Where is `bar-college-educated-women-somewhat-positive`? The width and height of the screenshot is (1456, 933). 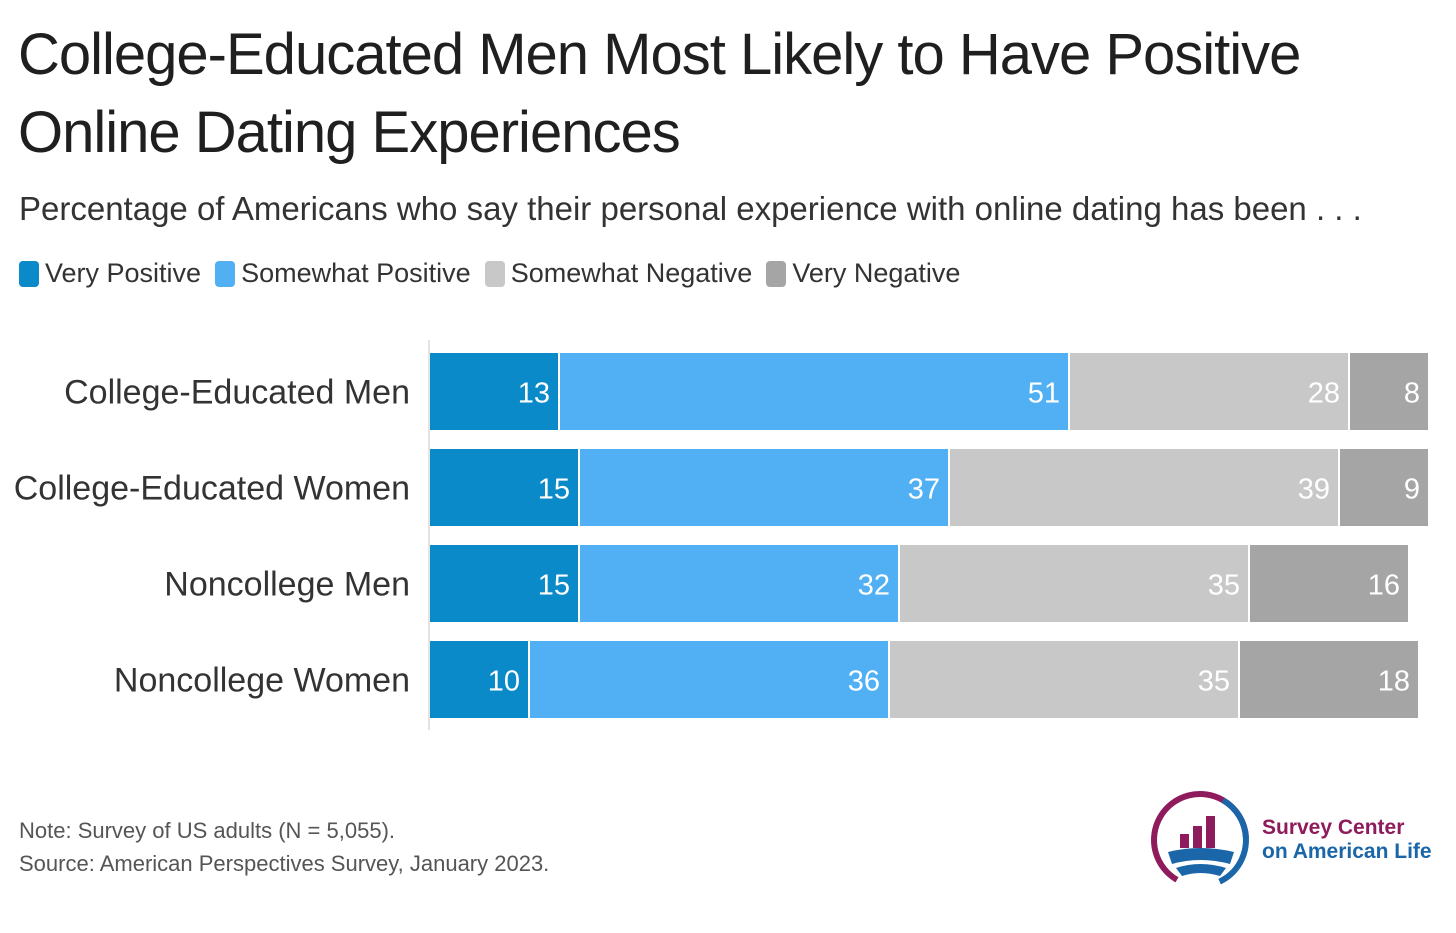 bar-college-educated-women-somewhat-positive is located at coordinates (764, 487).